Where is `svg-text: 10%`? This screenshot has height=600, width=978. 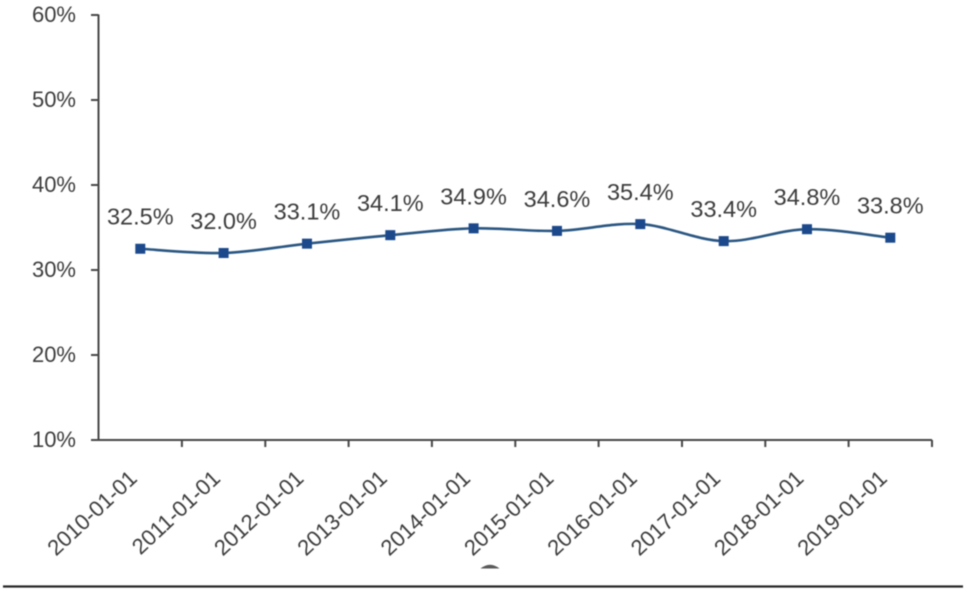
svg-text: 10% is located at coordinates (54, 439).